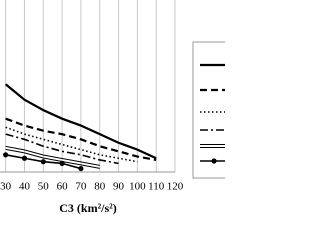 This screenshot has width=320, height=240. I want to click on x-tick-label: 90, so click(119, 187).